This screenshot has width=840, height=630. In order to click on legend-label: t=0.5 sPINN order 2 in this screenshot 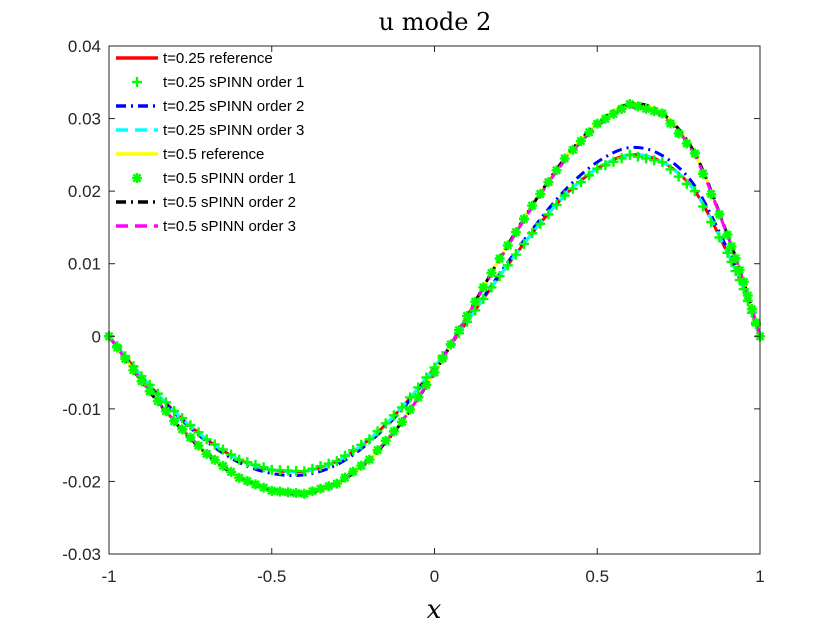, I will do `click(229, 202)`.